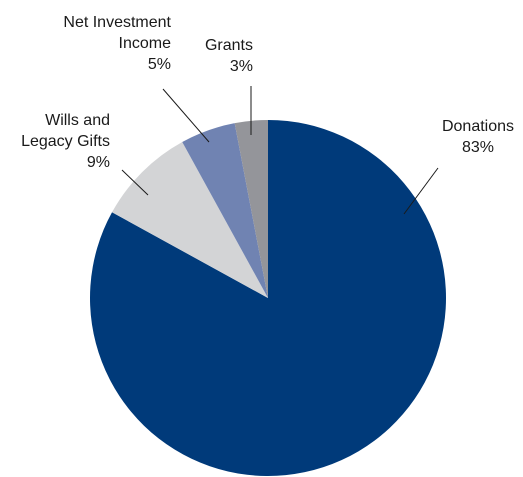 The image size is (523, 477). I want to click on pie-slice-wills-and-legacy-gifts, so click(190, 220).